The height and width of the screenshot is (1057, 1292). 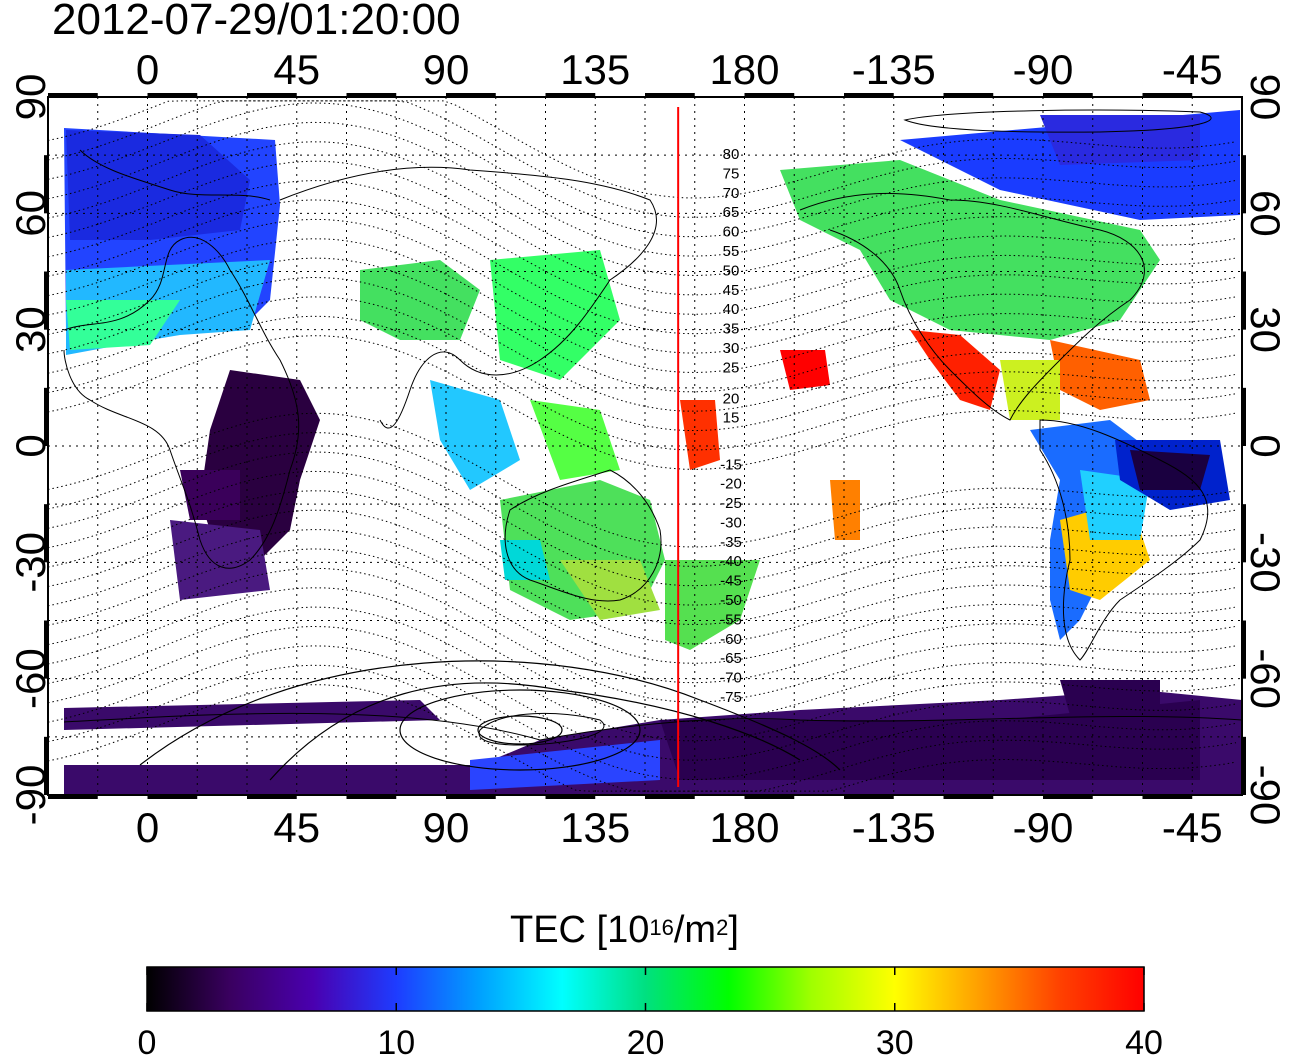 I want to click on left-lat-tick-label: -60, so click(x=30, y=678).